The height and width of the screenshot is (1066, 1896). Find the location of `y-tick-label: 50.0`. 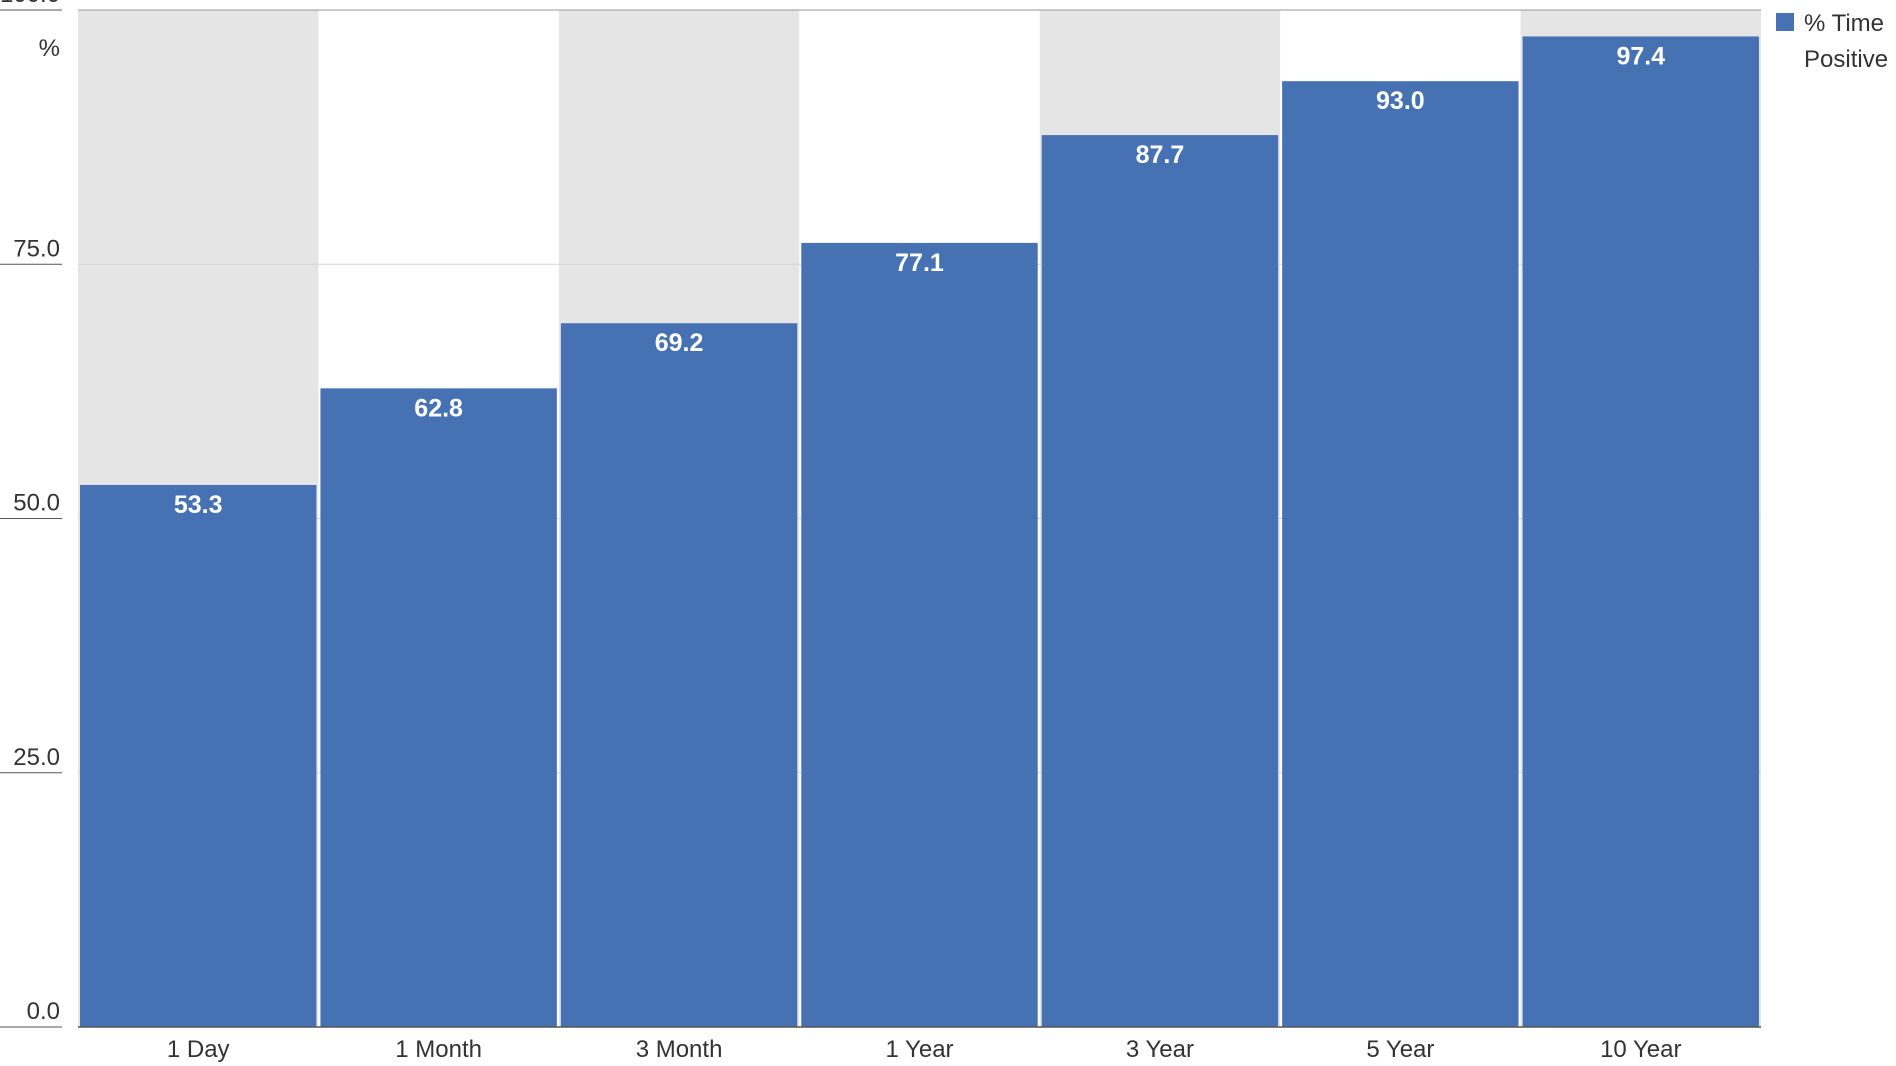

y-tick-label: 50.0 is located at coordinates (36, 503).